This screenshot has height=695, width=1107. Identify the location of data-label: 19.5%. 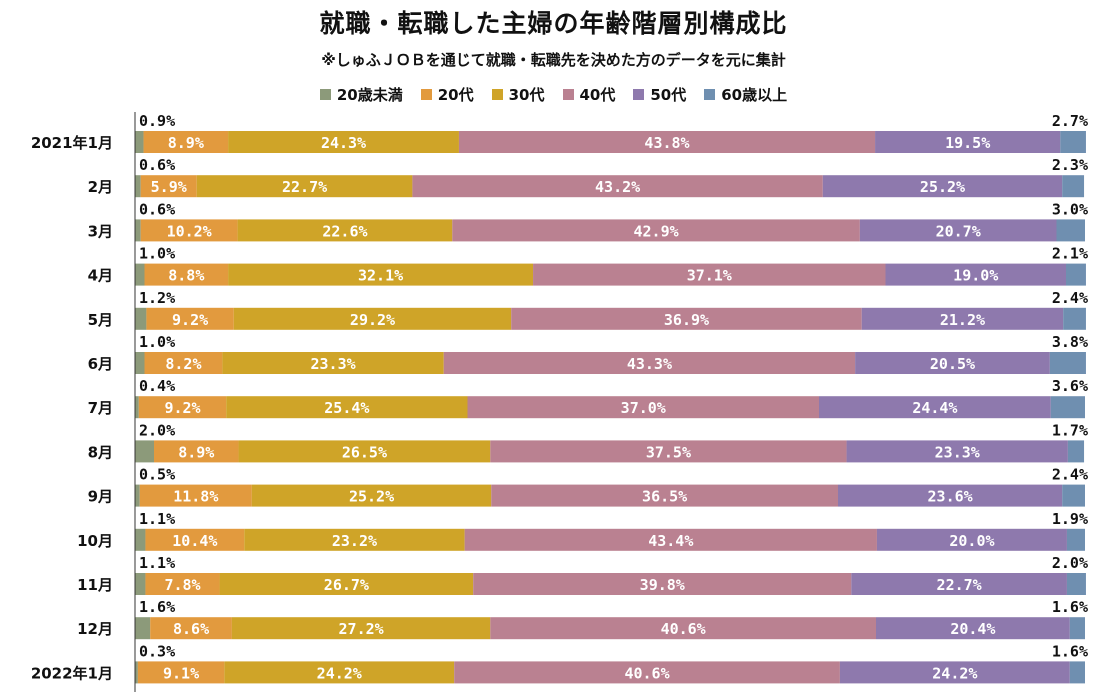
(967, 143).